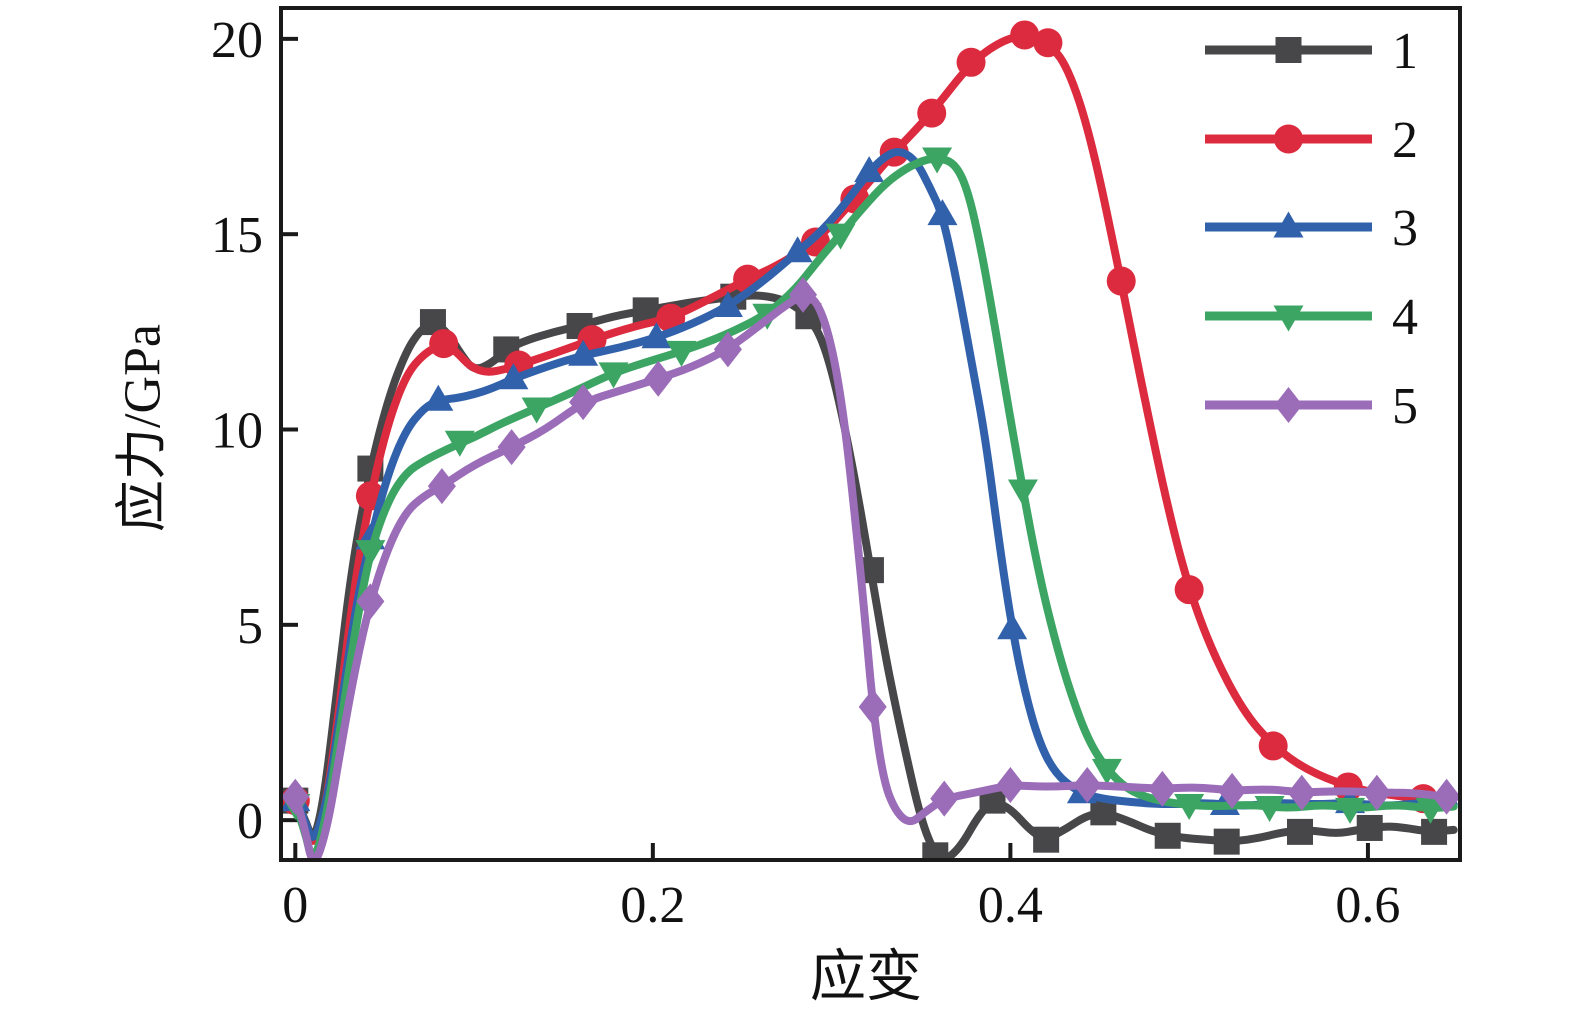 The width and height of the screenshot is (1575, 1023). I want to click on y-axis-title: 应力/GPa, so click(143, 428).